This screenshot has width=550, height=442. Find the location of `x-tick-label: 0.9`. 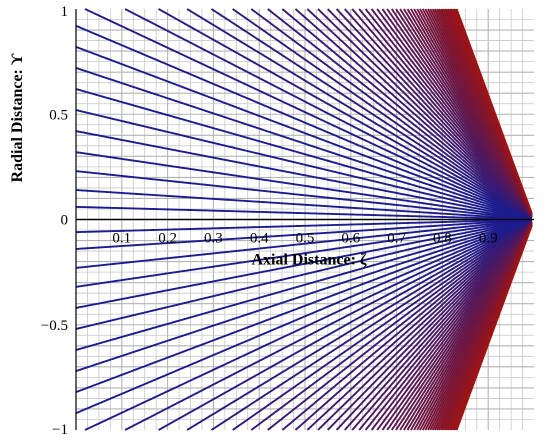

x-tick-label: 0.9 is located at coordinates (488, 239).